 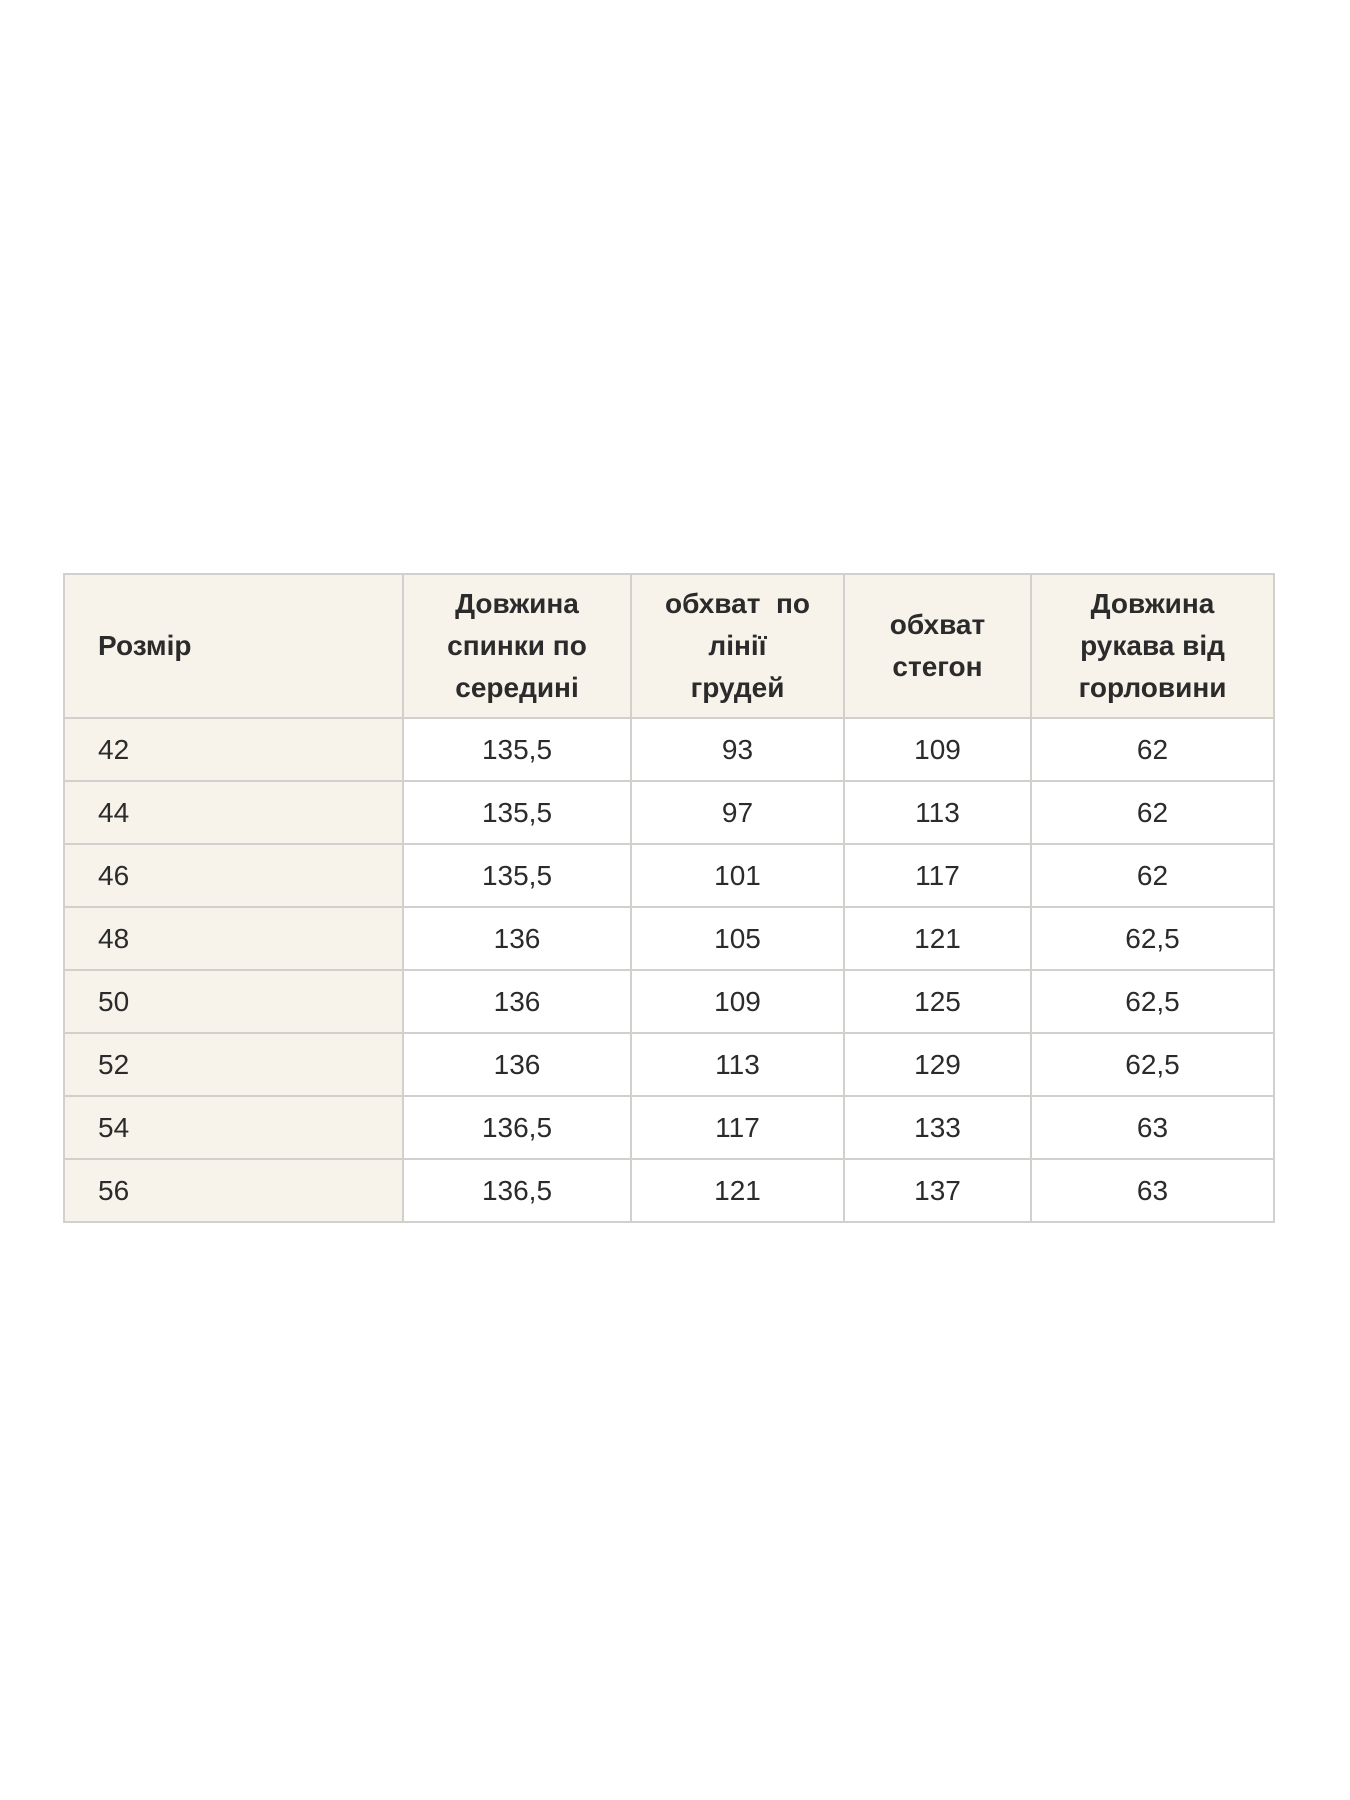 I want to click on column-header-back-length: Довжина спинки по середині, so click(x=517, y=646).